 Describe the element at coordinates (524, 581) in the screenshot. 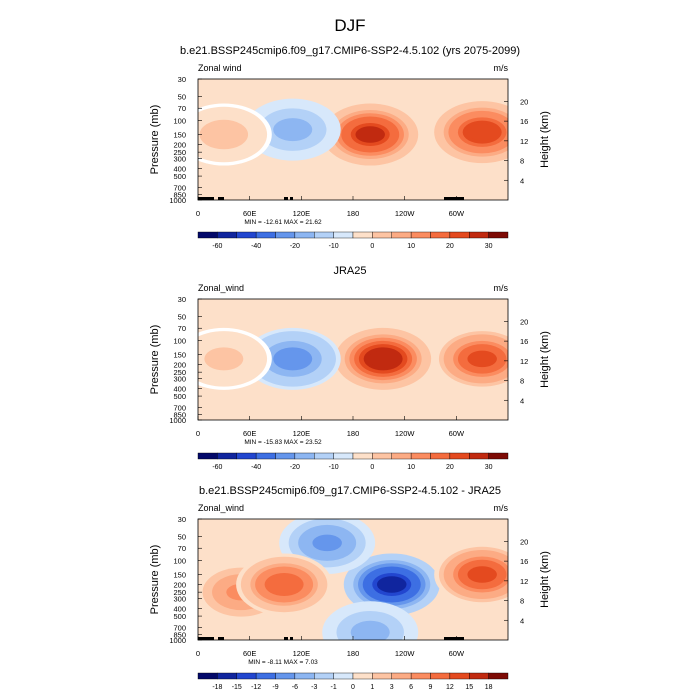

I see `y-right-tick-label: 12` at that location.